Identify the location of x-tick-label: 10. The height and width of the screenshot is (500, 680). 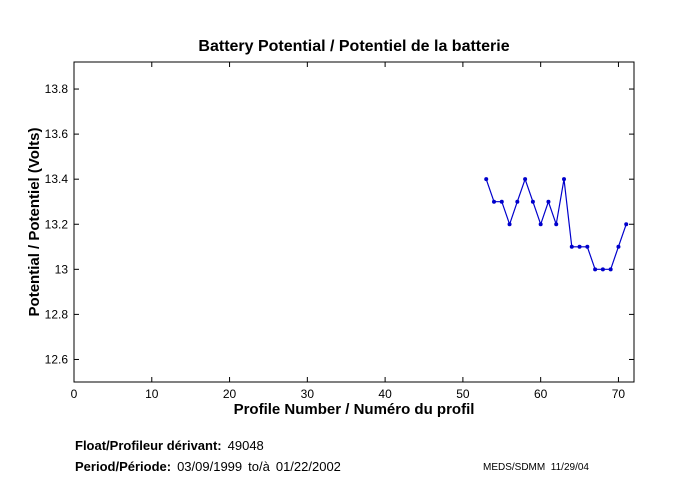
(152, 394).